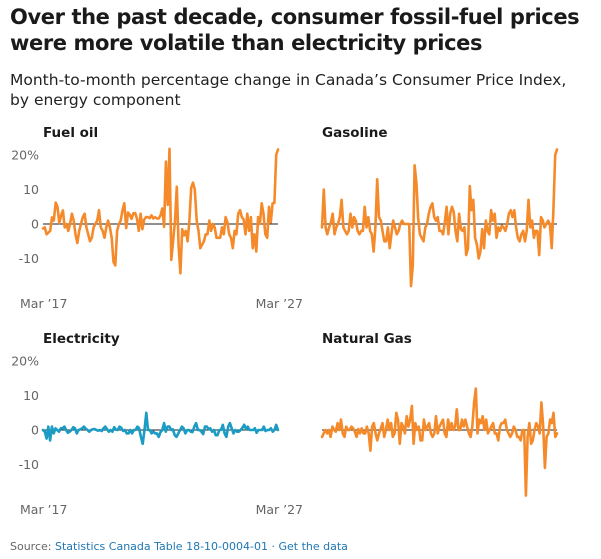  What do you see at coordinates (35, 430) in the screenshot?
I see `electricity-y-tick-label: 0` at bounding box center [35, 430].